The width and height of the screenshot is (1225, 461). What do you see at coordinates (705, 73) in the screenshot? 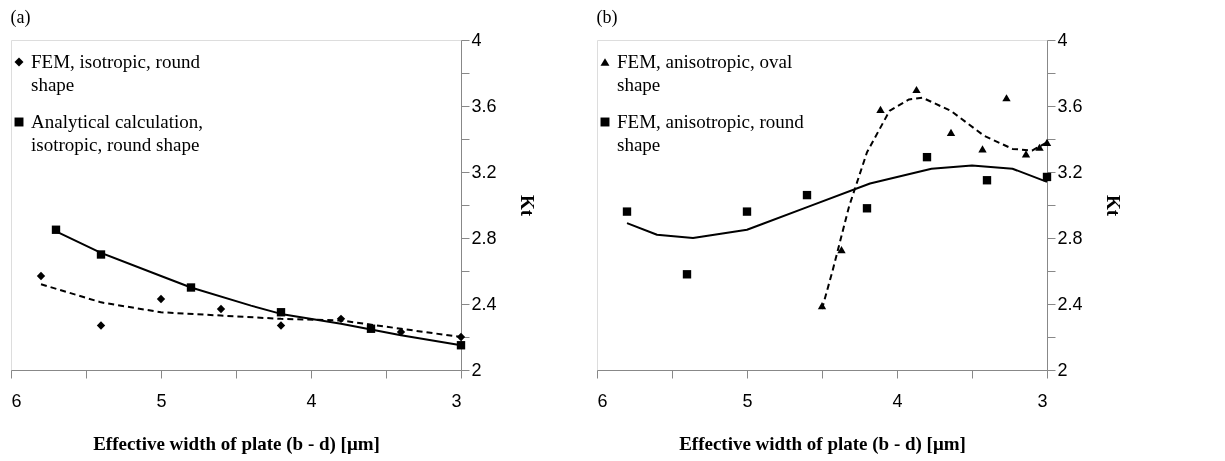
I see `legend-label: FEM, anisotropic, oval shape` at bounding box center [705, 73].